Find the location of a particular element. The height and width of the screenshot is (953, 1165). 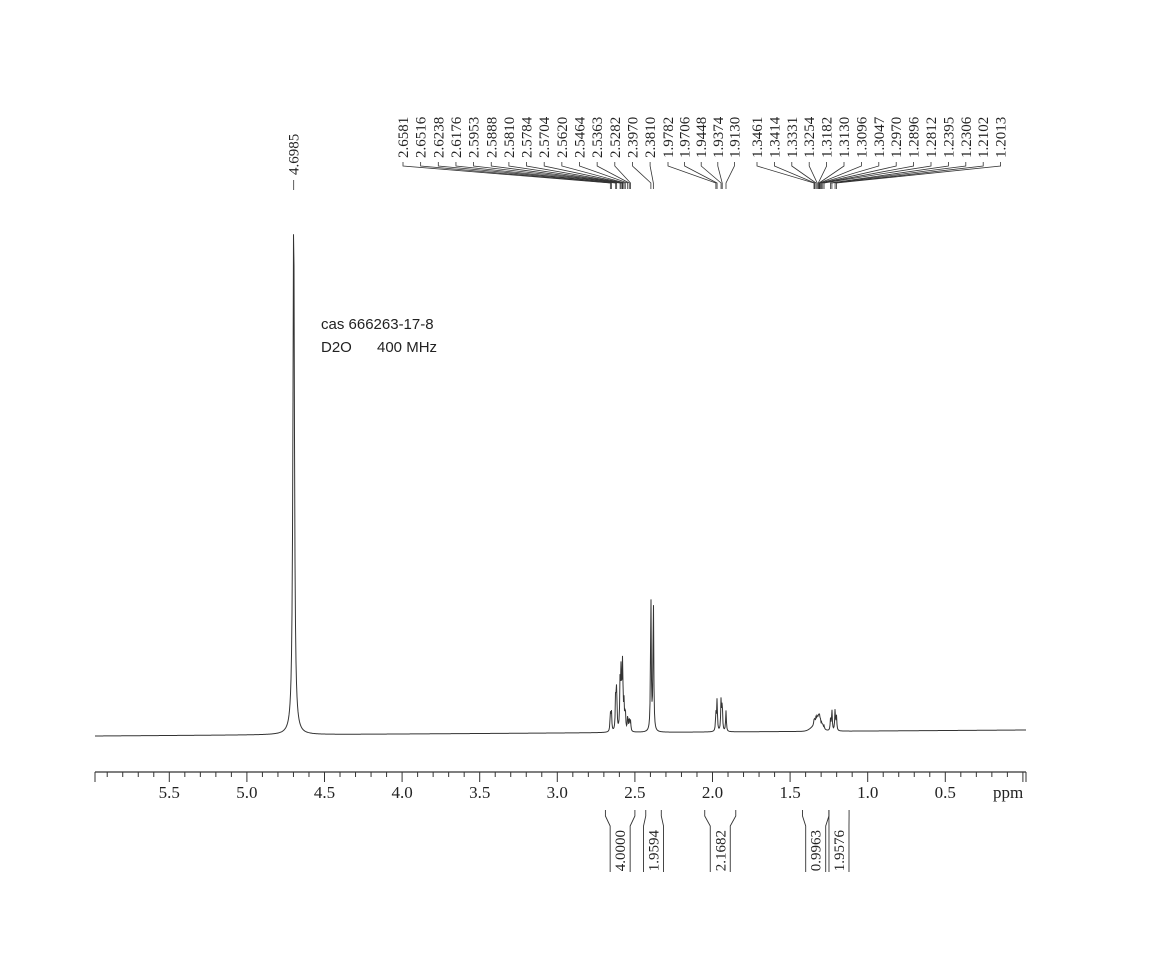

peak-label: 1.2812 is located at coordinates (932, 137).